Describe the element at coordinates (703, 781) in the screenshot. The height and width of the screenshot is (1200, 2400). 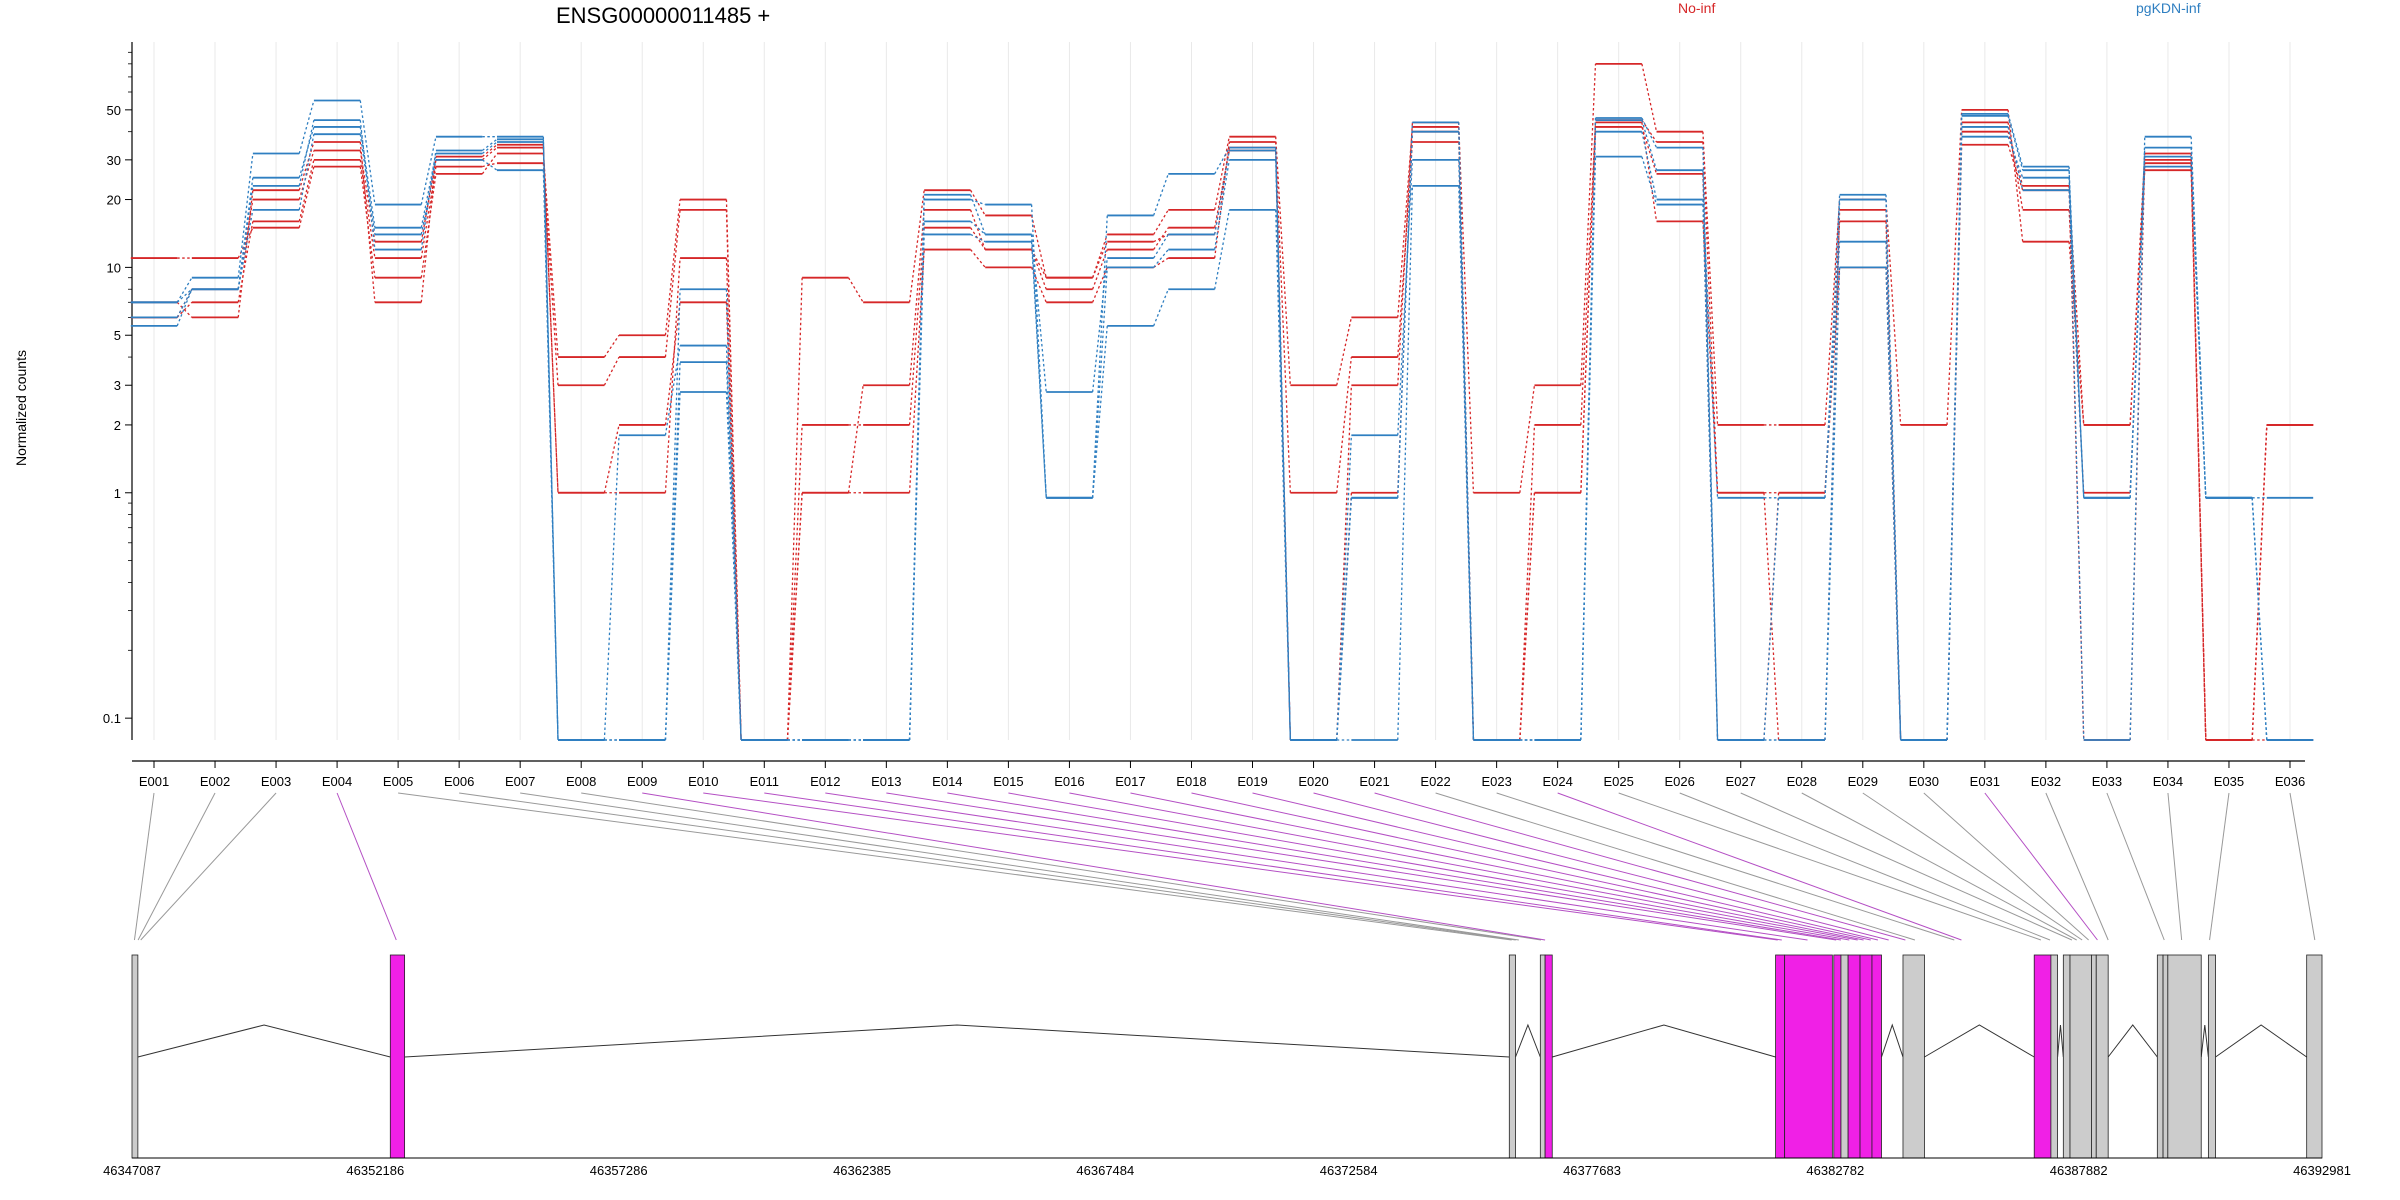
I see `x-tick-label: E010` at that location.